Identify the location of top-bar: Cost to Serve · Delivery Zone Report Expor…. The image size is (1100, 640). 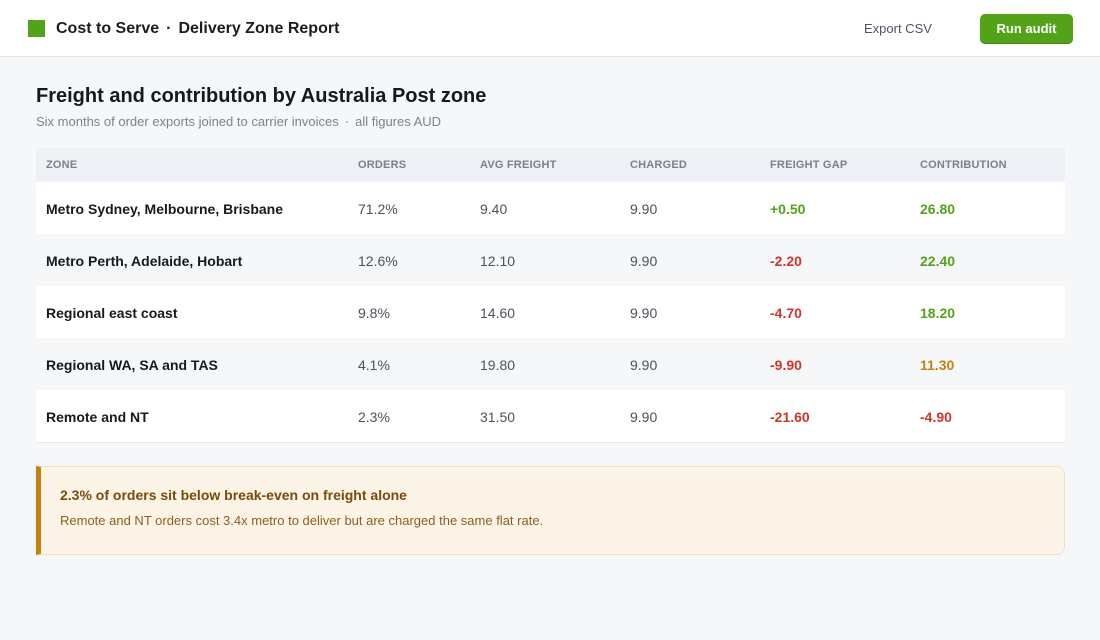
(550, 28).